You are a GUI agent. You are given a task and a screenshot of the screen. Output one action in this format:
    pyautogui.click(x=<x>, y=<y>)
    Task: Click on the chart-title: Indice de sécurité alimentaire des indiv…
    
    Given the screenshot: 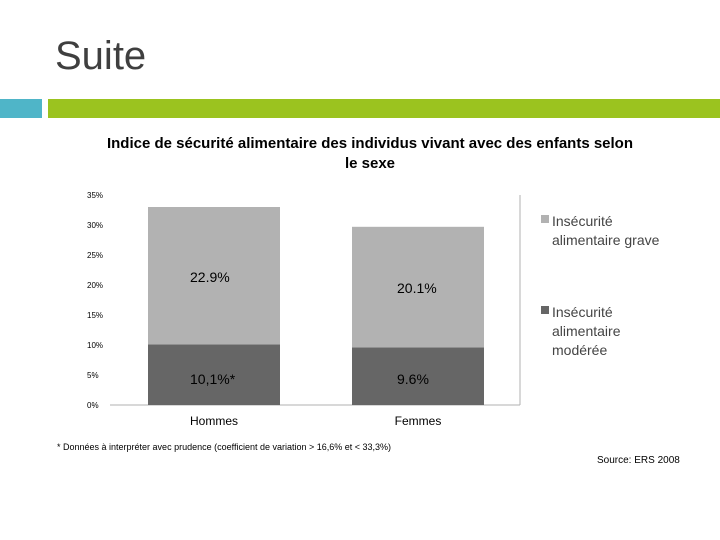 What is the action you would take?
    pyautogui.click(x=370, y=153)
    